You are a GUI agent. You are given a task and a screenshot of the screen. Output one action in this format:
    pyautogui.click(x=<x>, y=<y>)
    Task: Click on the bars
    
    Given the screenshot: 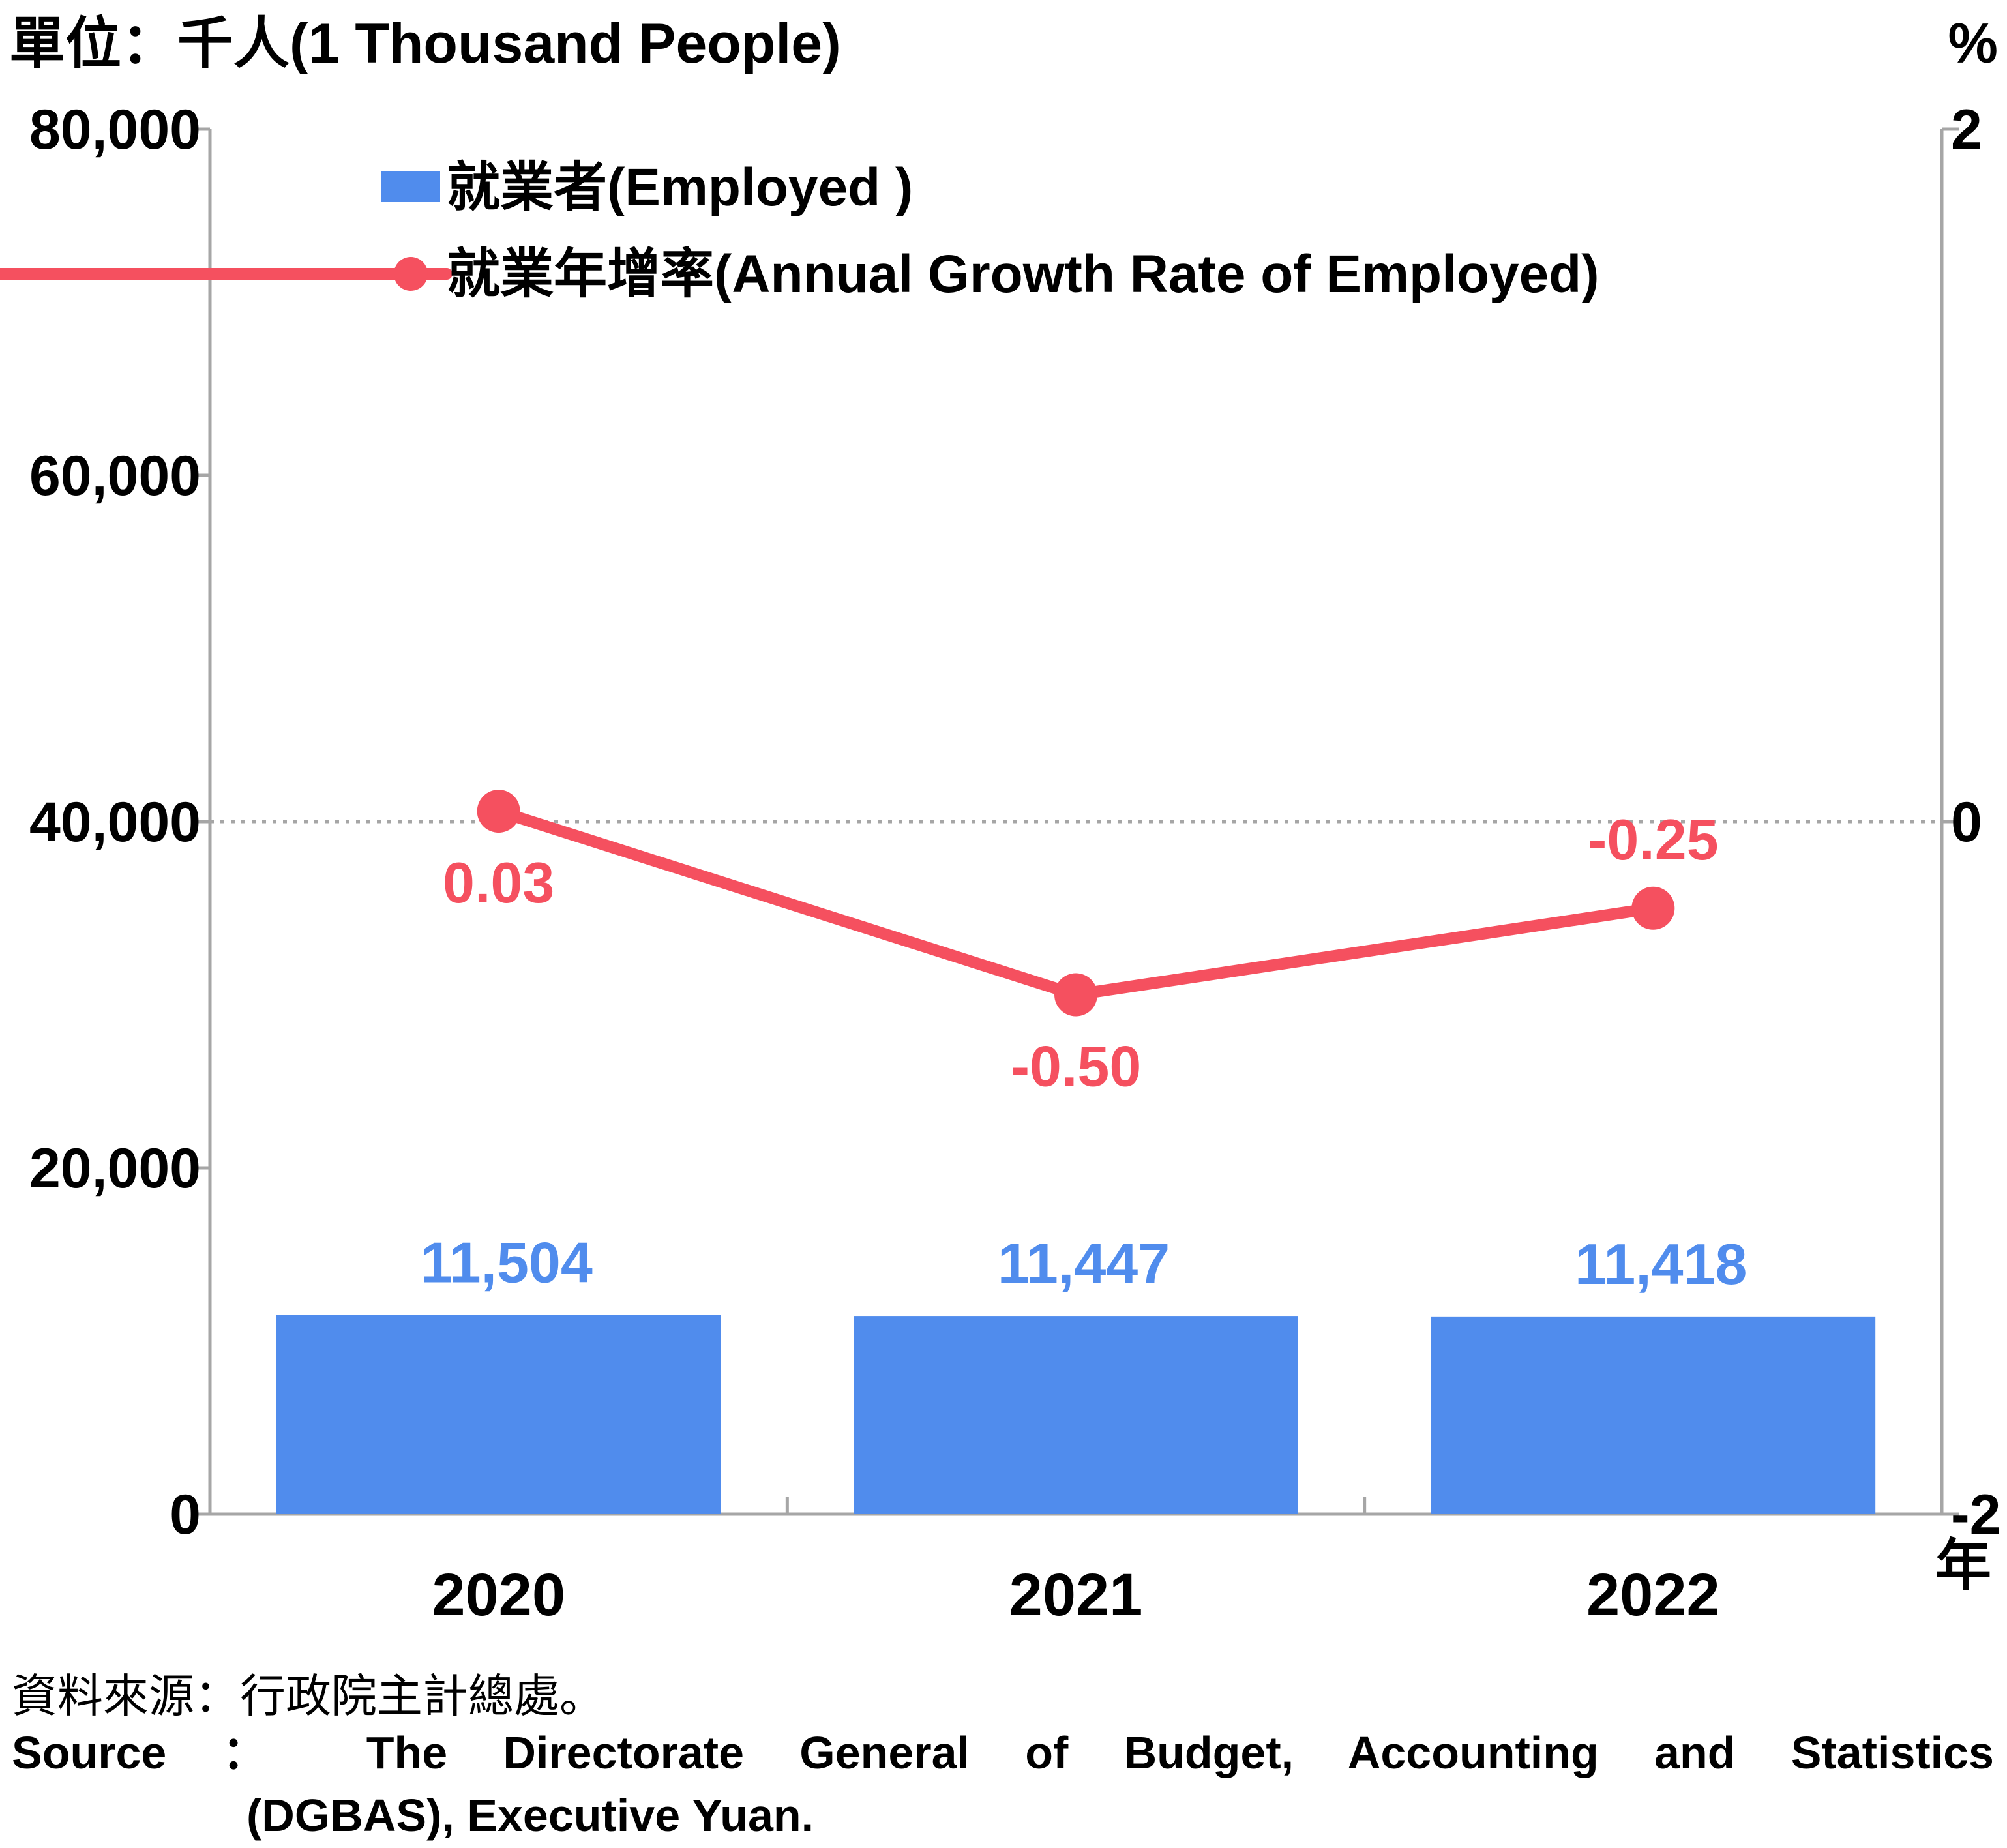 What is the action you would take?
    pyautogui.click(x=1076, y=1414)
    